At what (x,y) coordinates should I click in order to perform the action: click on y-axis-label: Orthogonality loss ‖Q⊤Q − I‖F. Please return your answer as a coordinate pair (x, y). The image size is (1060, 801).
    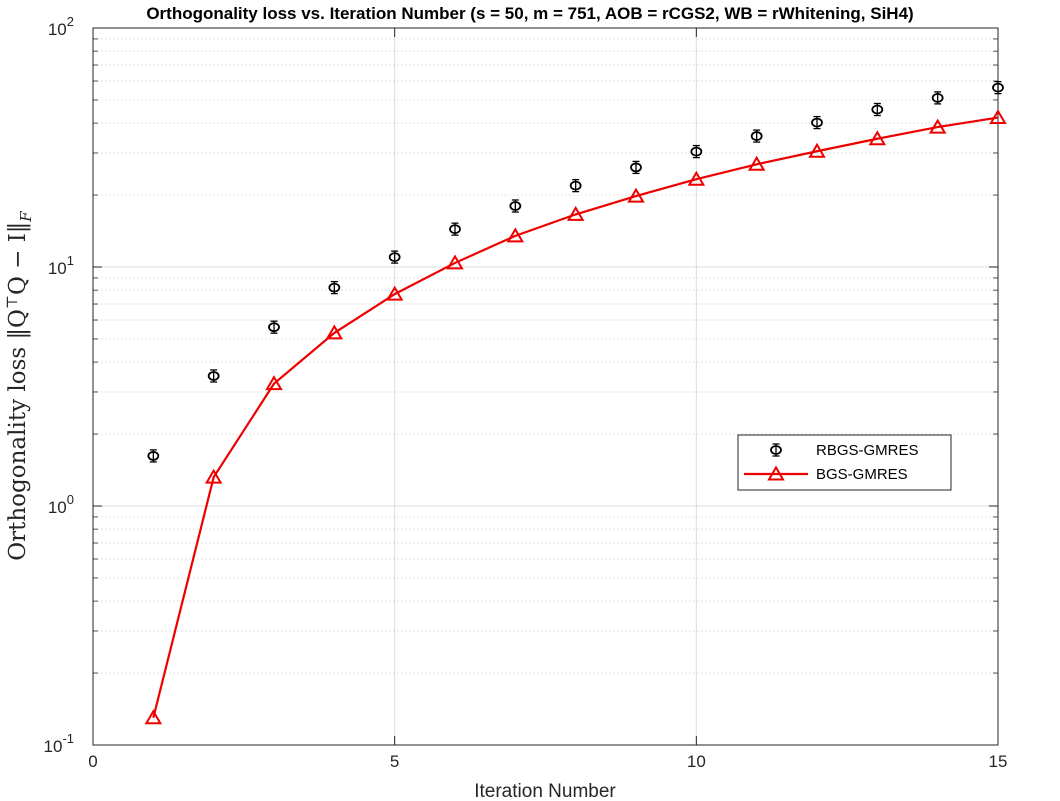
    Looking at the image, I should click on (19, 386).